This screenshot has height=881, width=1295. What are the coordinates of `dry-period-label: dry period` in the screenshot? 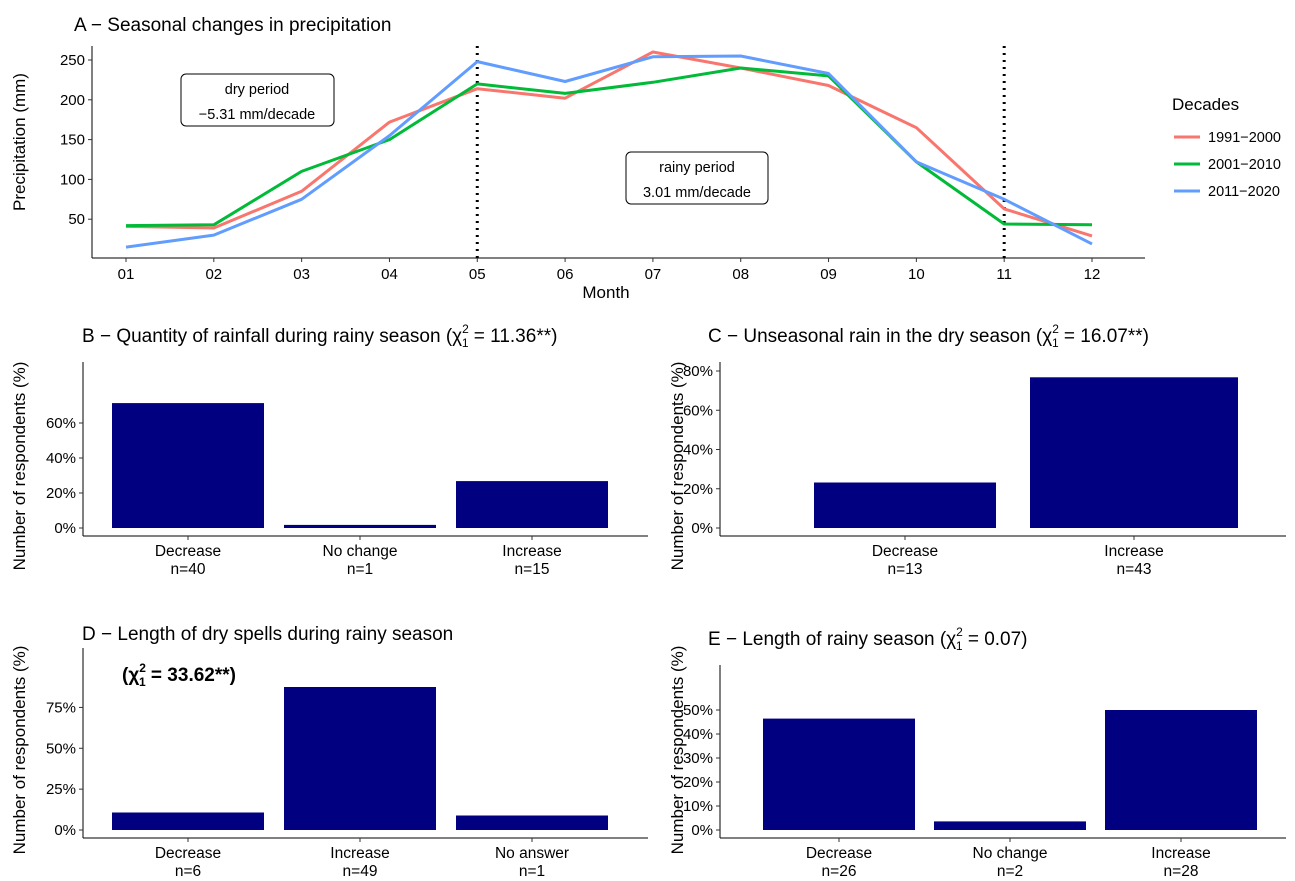 It's located at (257, 90).